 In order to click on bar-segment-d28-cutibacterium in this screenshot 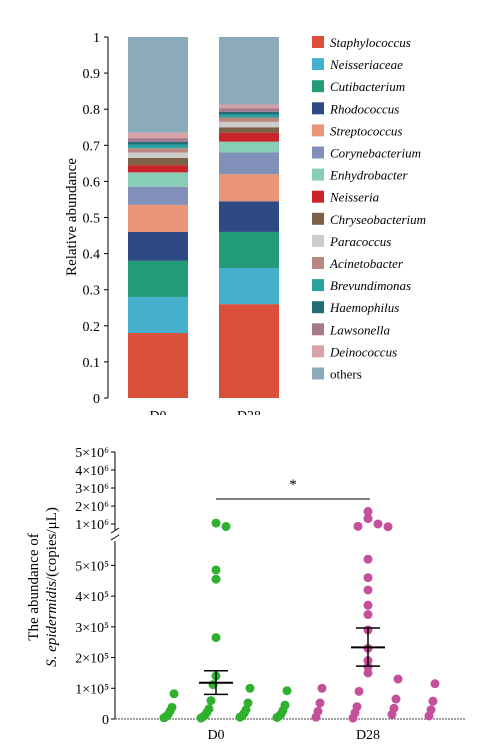, I will do `click(249, 250)`.